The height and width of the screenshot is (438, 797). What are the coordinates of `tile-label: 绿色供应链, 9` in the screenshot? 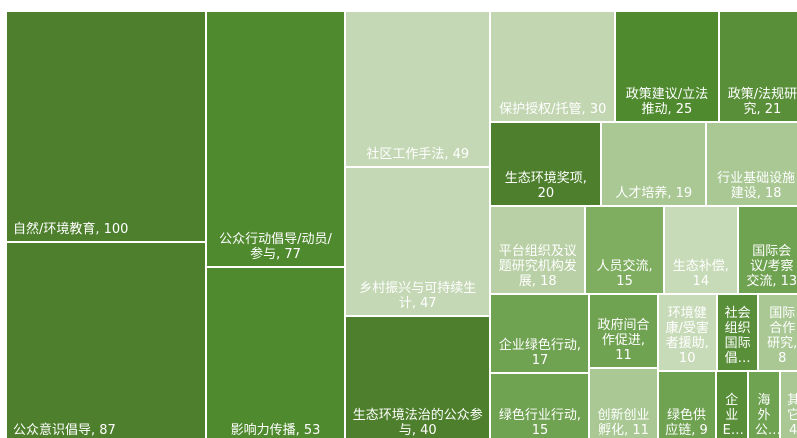 It's located at (686, 422).